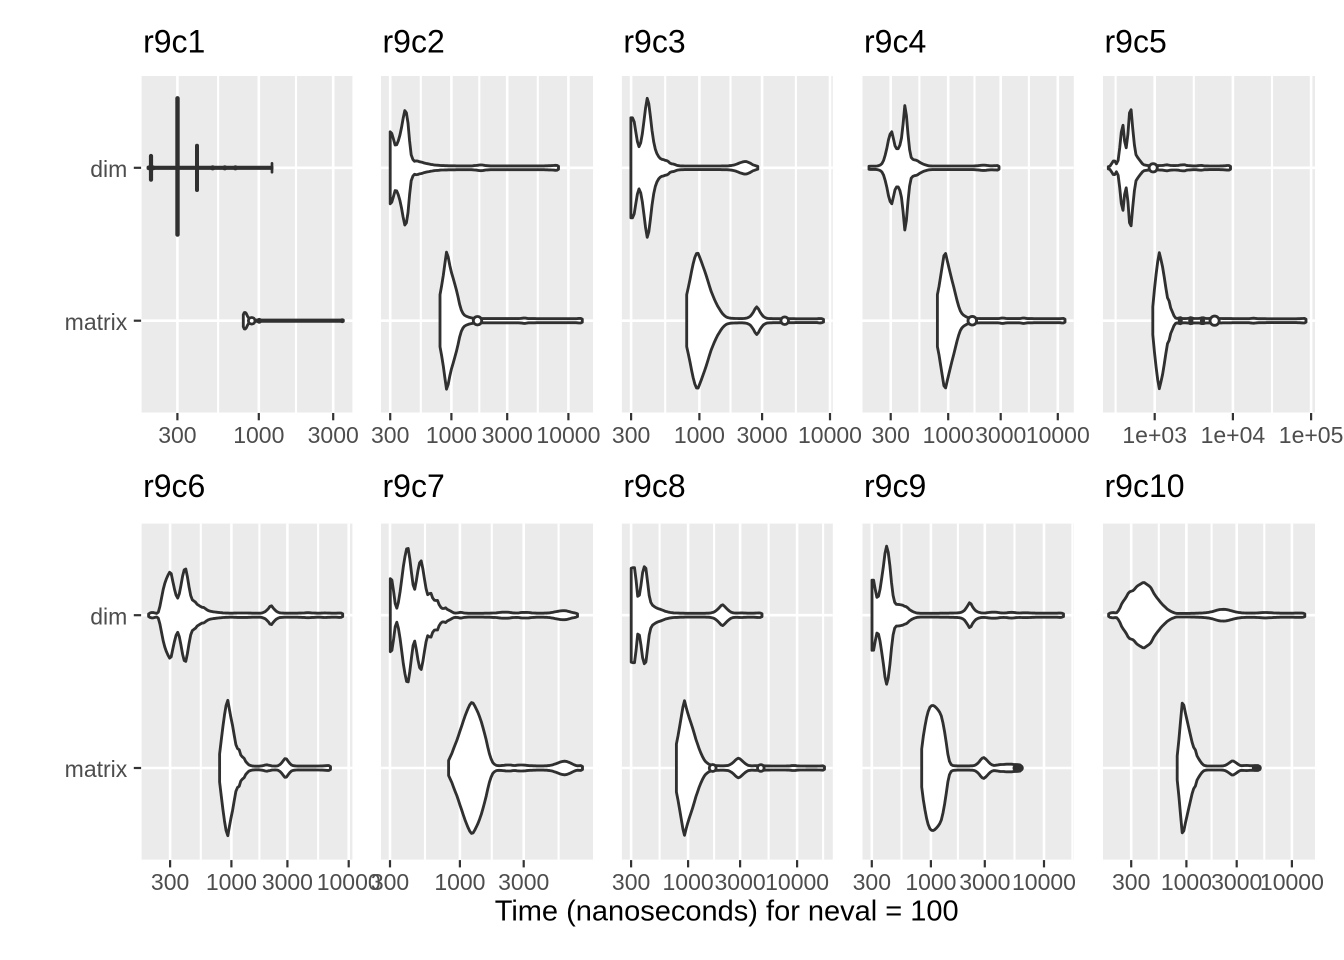 The image size is (1344, 960). Describe the element at coordinates (895, 486) in the screenshot. I see `svg-text: r9c9` at that location.